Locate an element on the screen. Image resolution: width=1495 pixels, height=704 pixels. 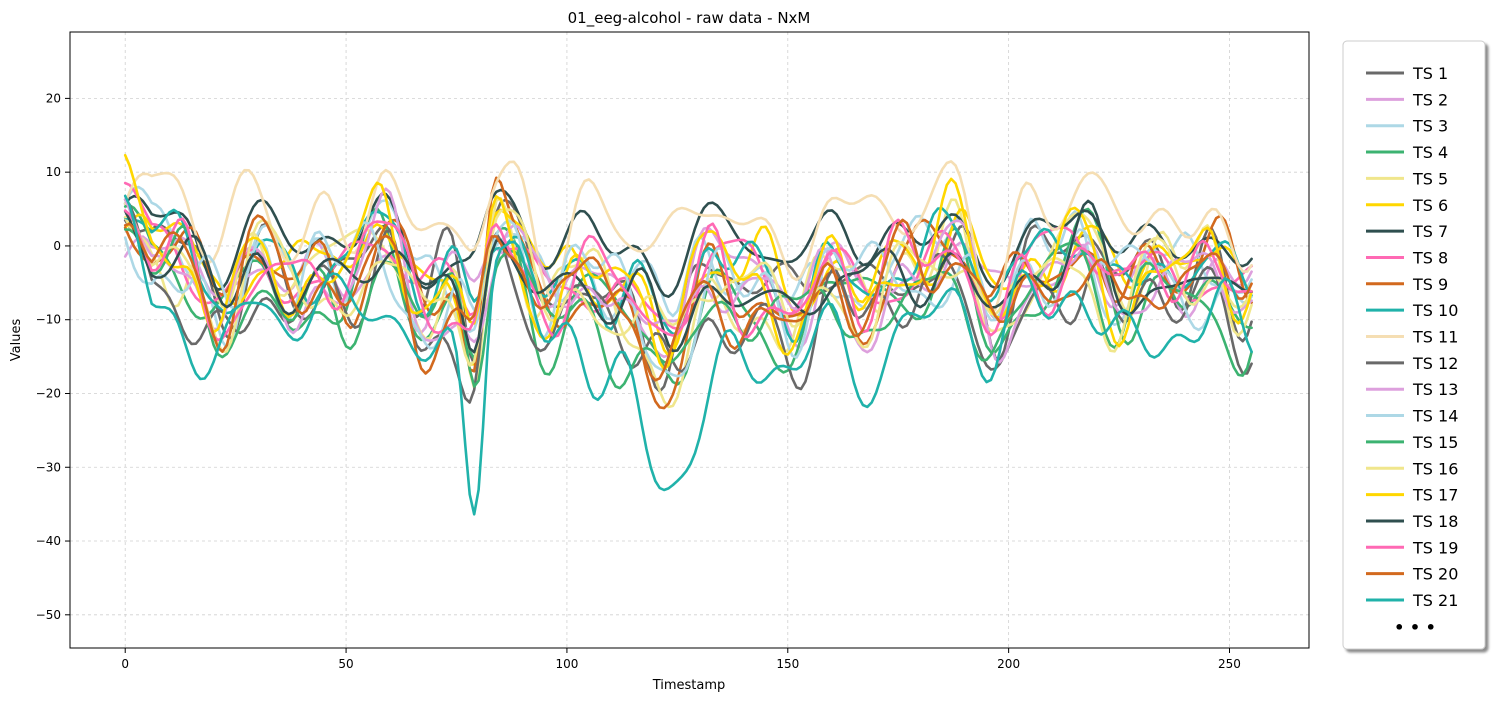
legend-label: TS 5 is located at coordinates (1430, 178).